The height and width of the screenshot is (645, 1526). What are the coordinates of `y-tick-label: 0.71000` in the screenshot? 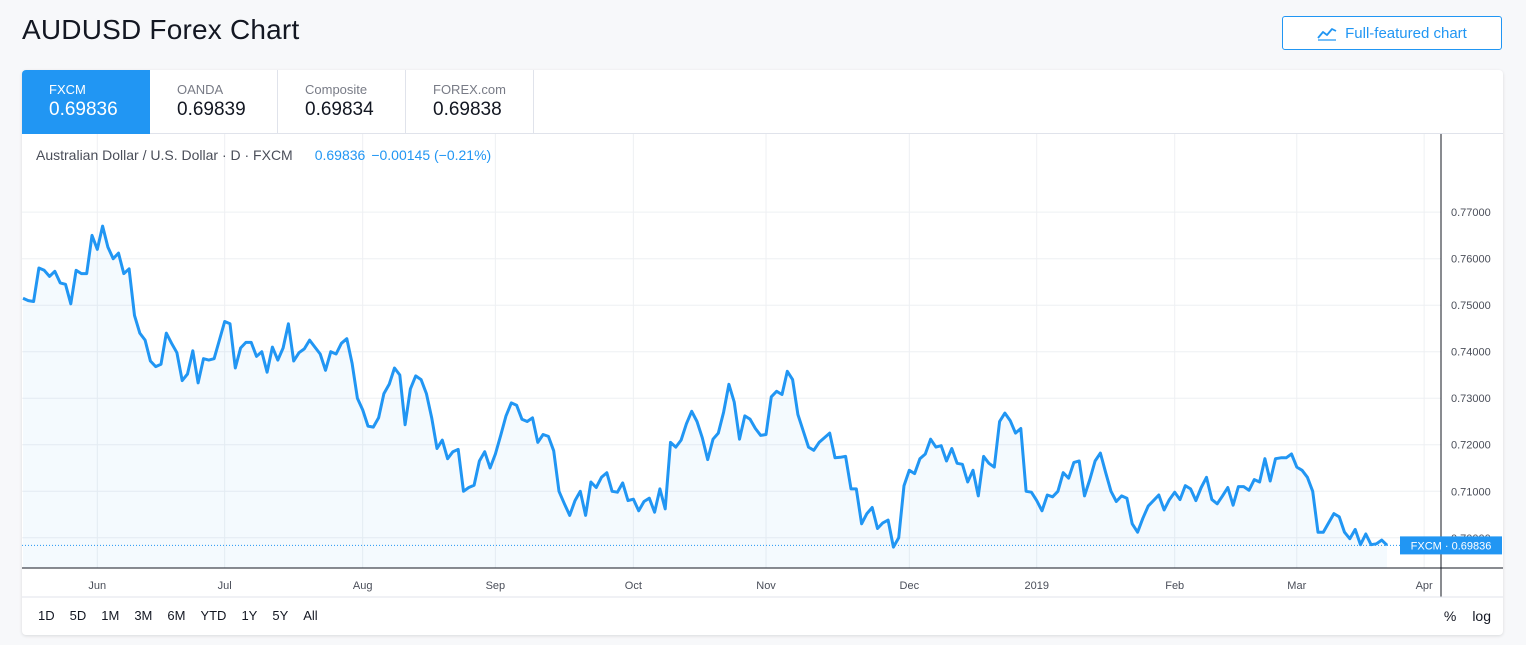 It's located at (1471, 492).